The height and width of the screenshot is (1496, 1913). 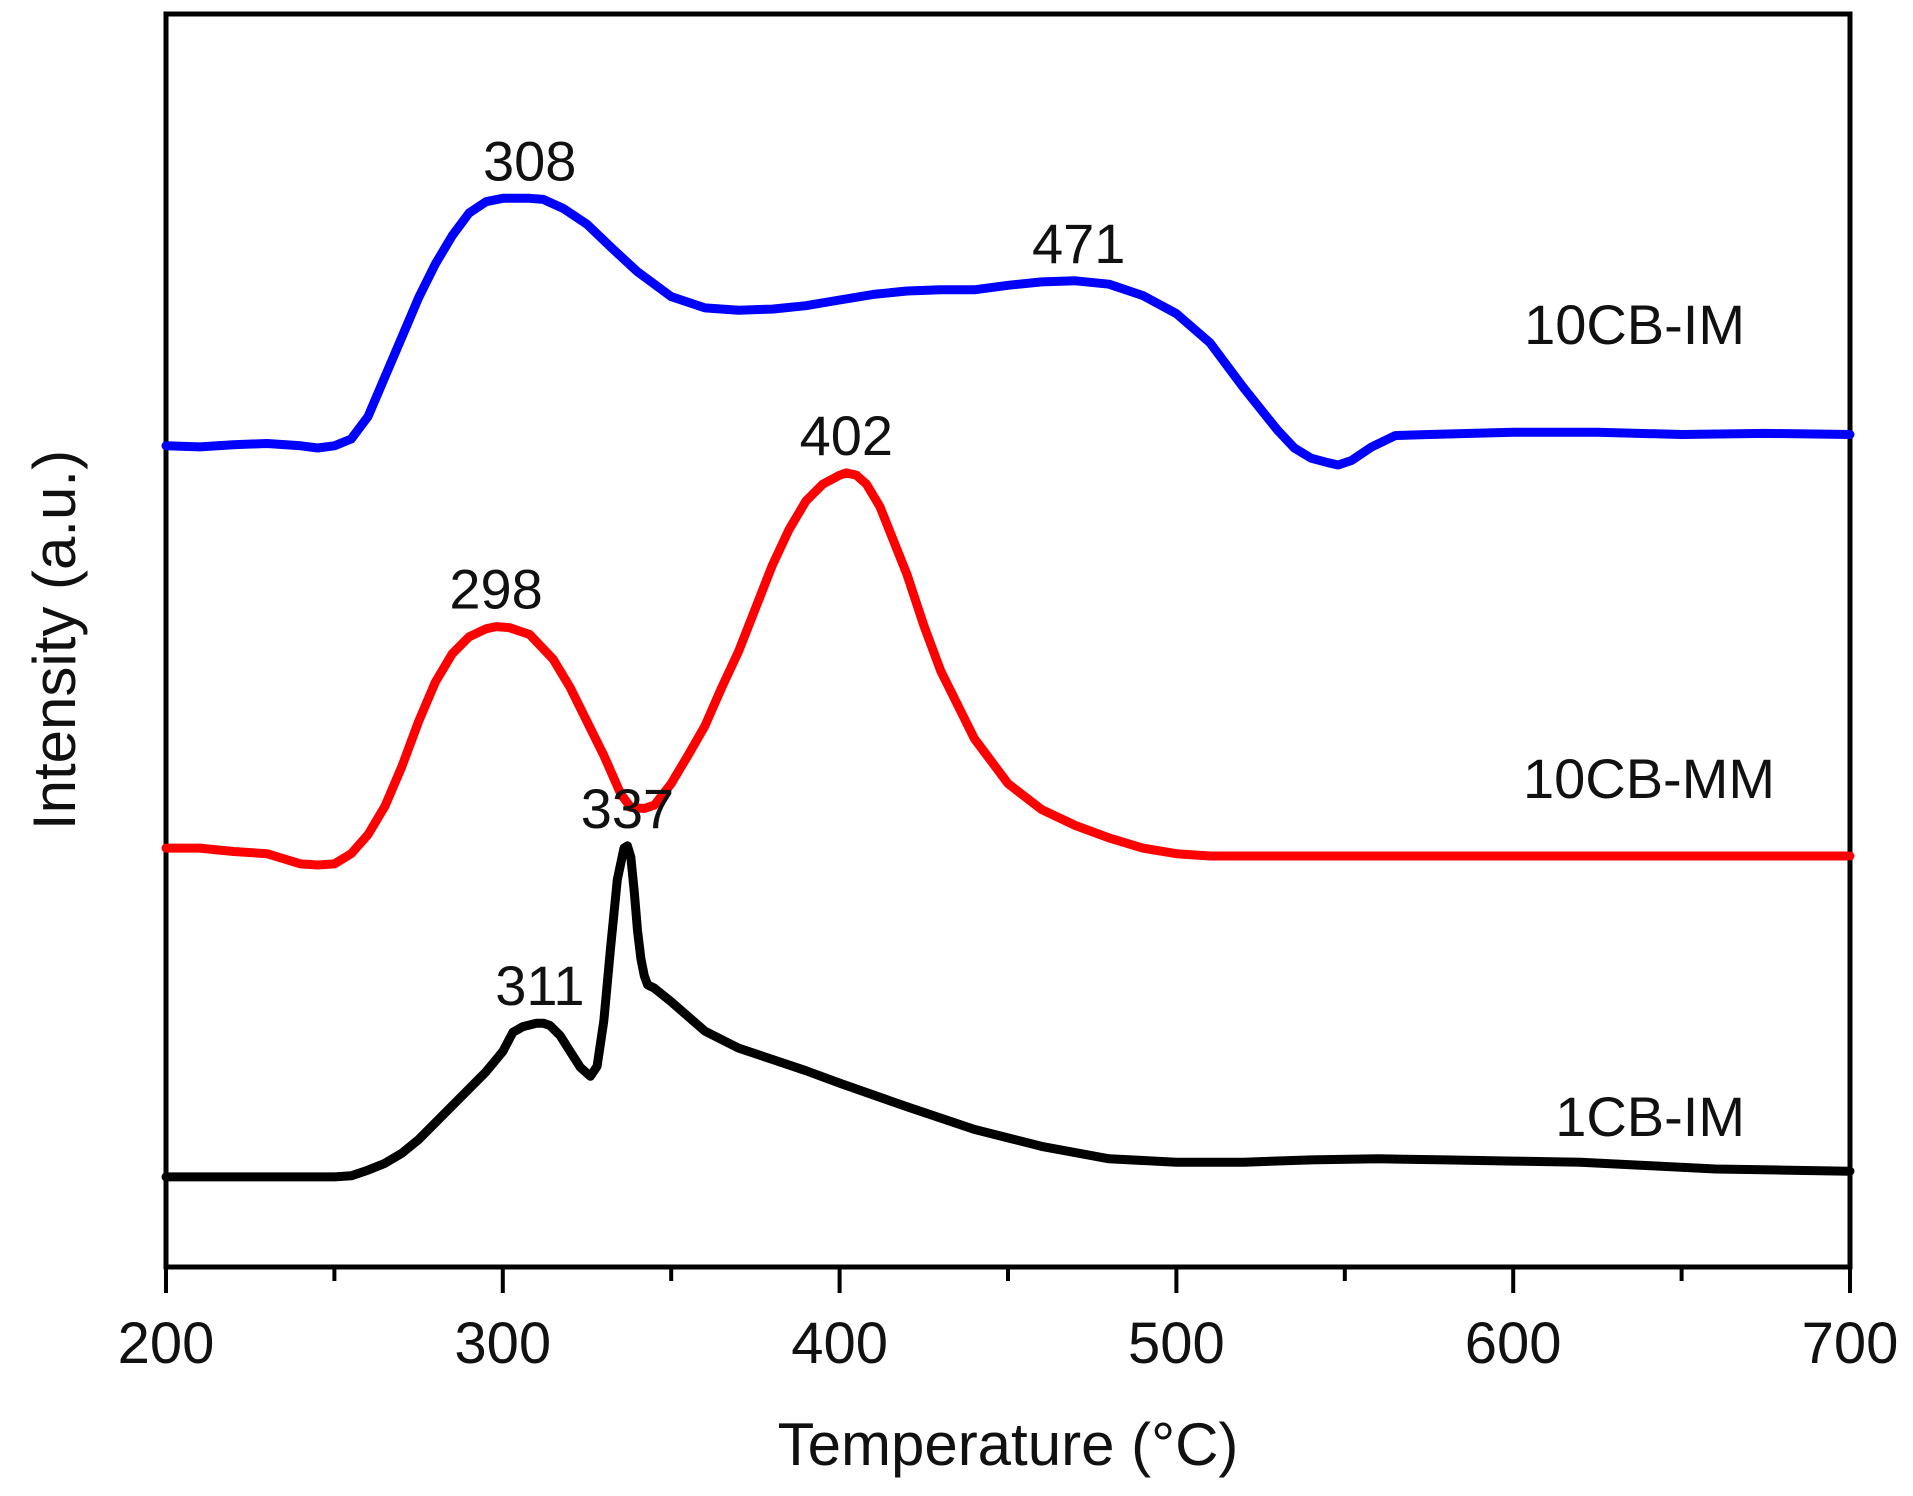 I want to click on x-tick-label-700: 700, so click(x=1850, y=1343).